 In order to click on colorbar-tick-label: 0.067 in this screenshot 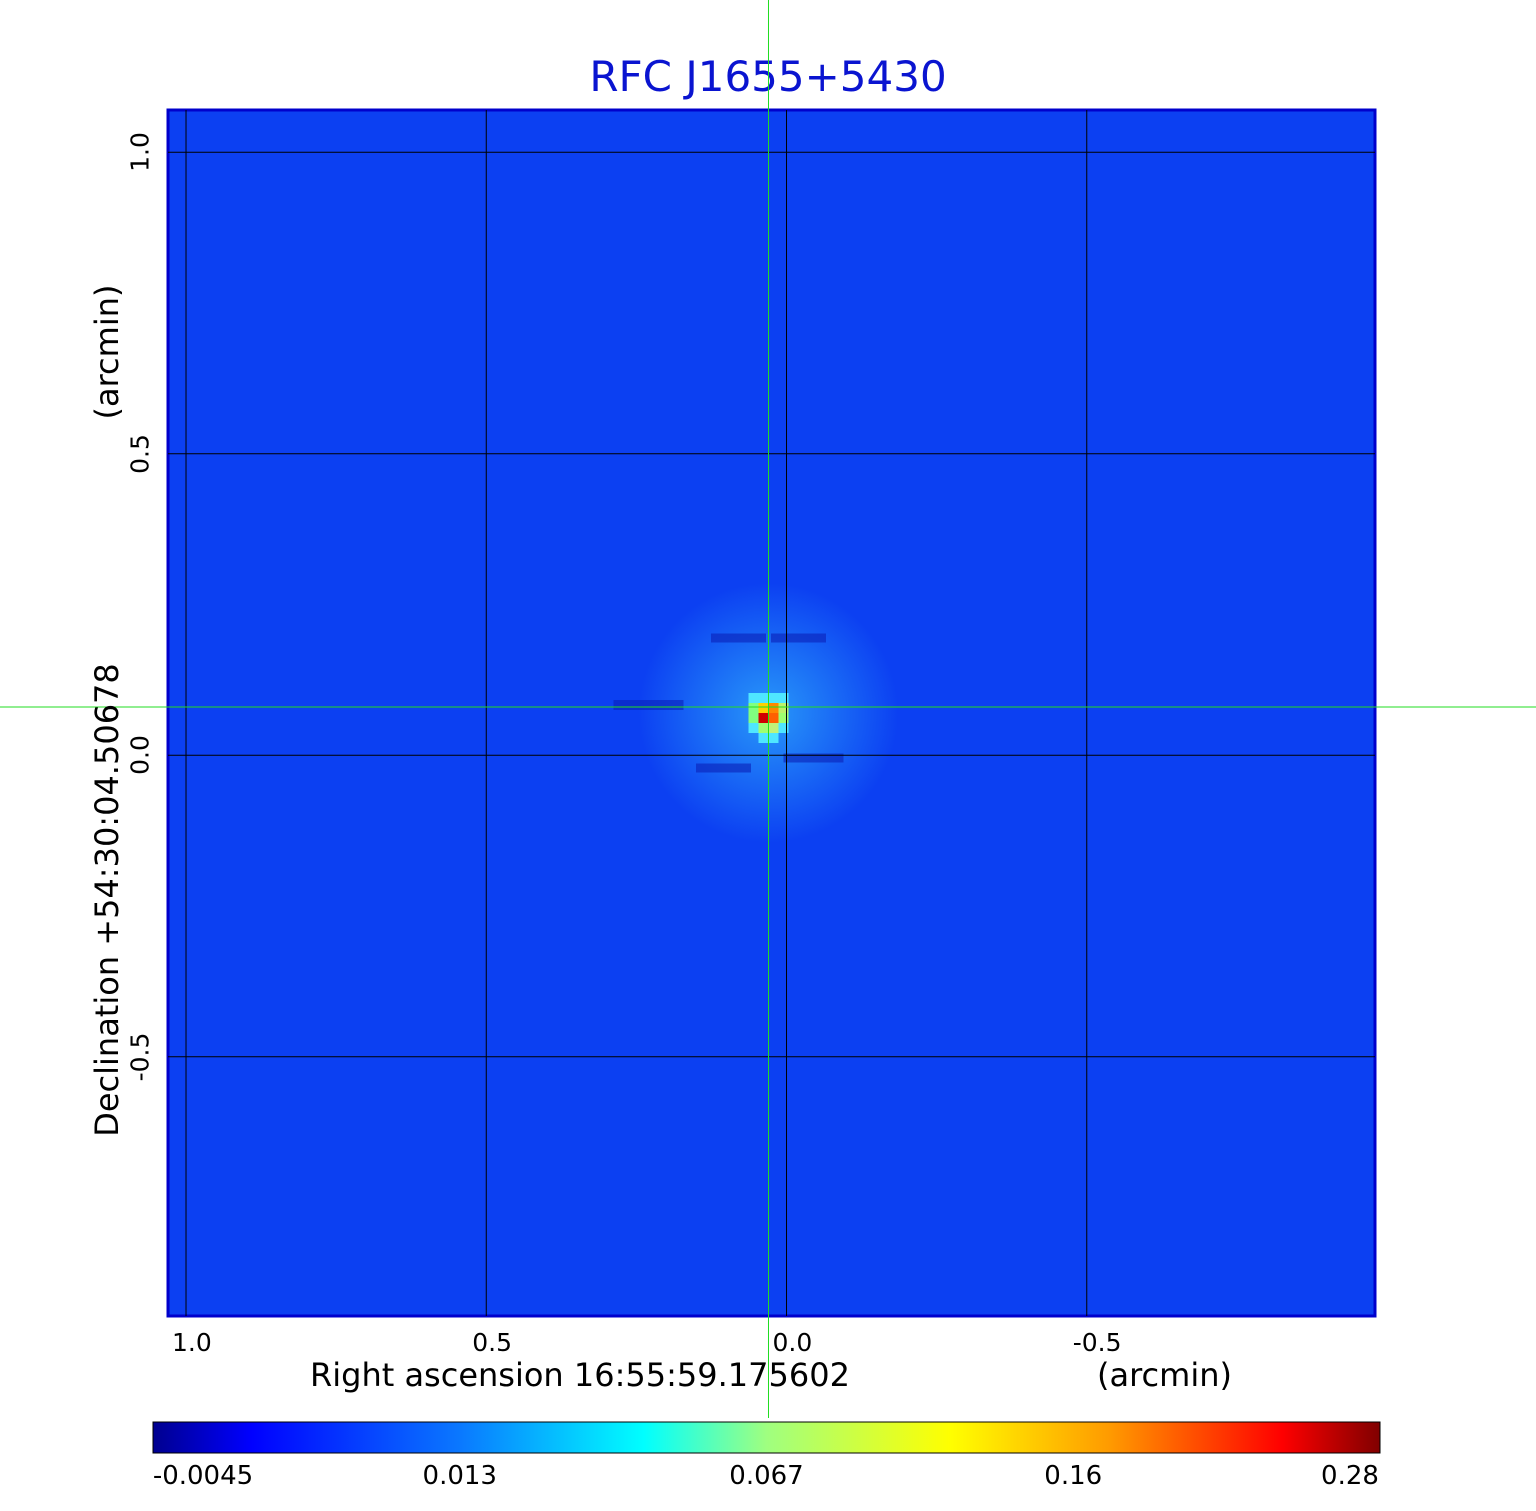, I will do `click(766, 1476)`.